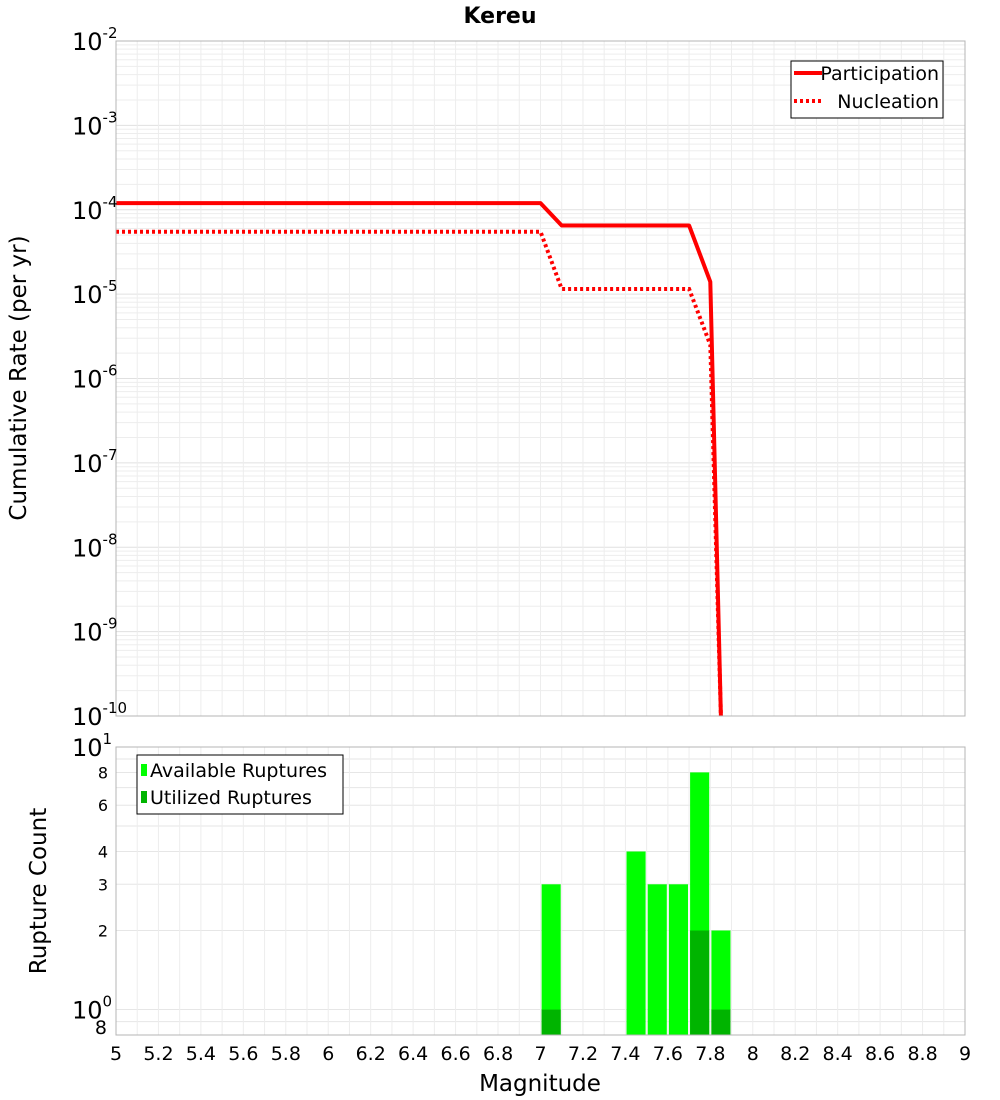 The height and width of the screenshot is (1100, 1000). Describe the element at coordinates (144, 797) in the screenshot. I see `legend-swatch-utilized-ruptures` at that location.